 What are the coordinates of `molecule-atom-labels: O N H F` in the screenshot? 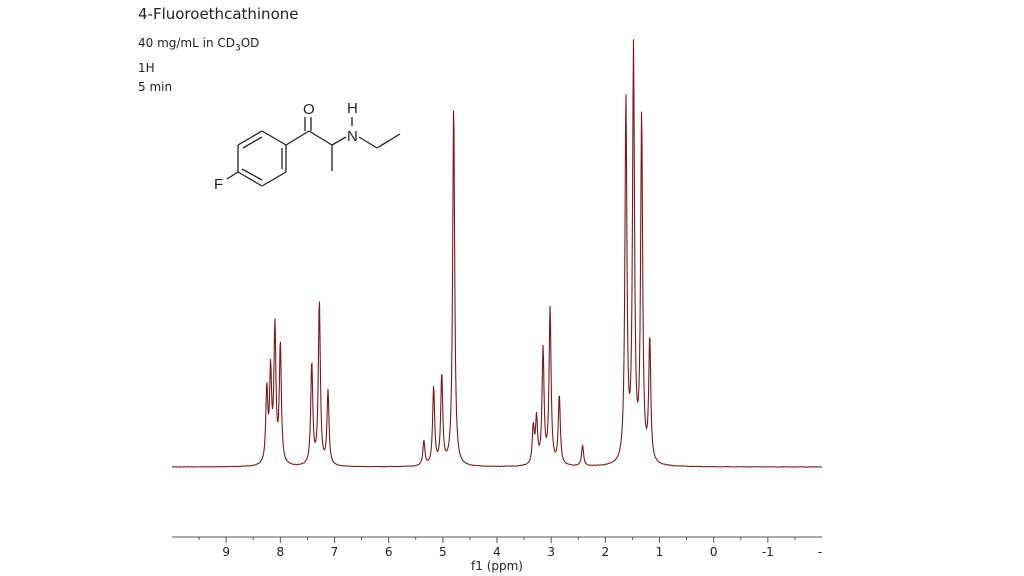 It's located at (286, 146).